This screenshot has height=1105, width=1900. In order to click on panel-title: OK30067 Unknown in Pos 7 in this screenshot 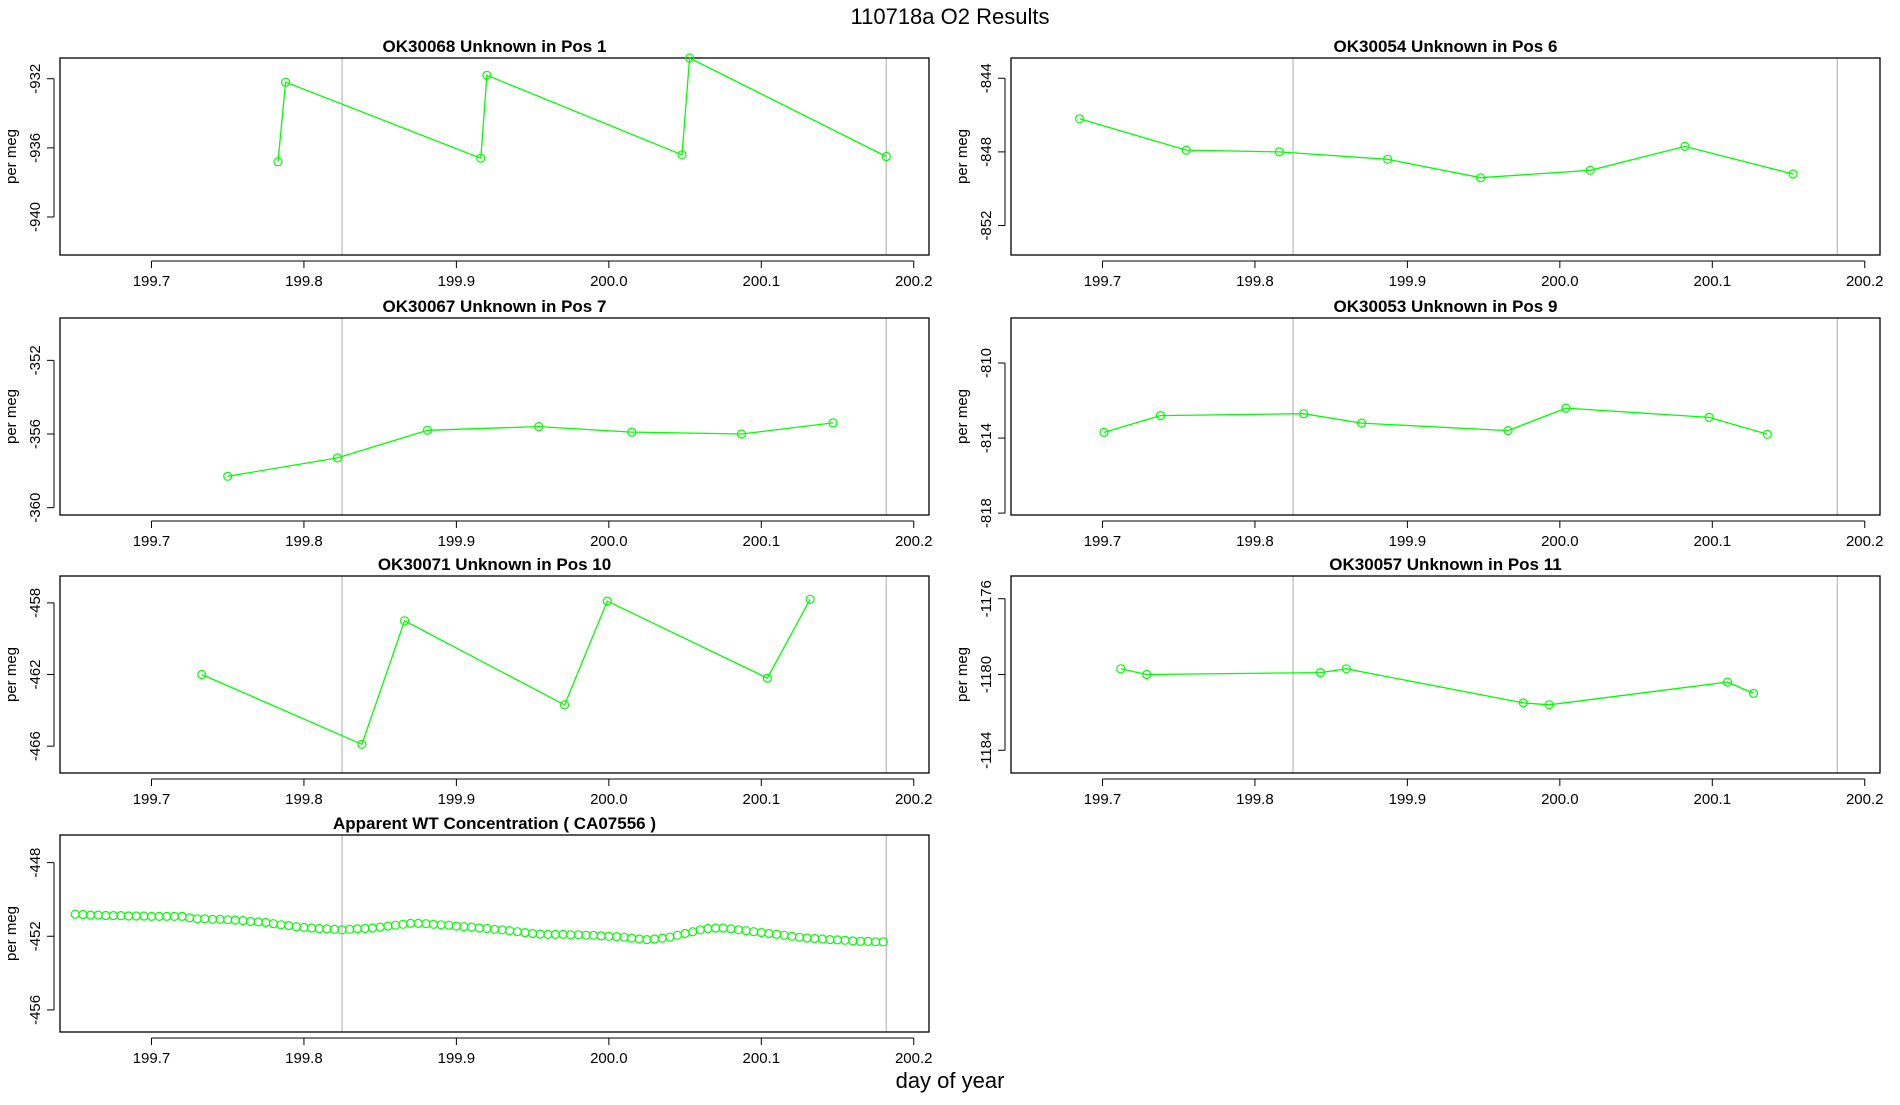, I will do `click(495, 306)`.